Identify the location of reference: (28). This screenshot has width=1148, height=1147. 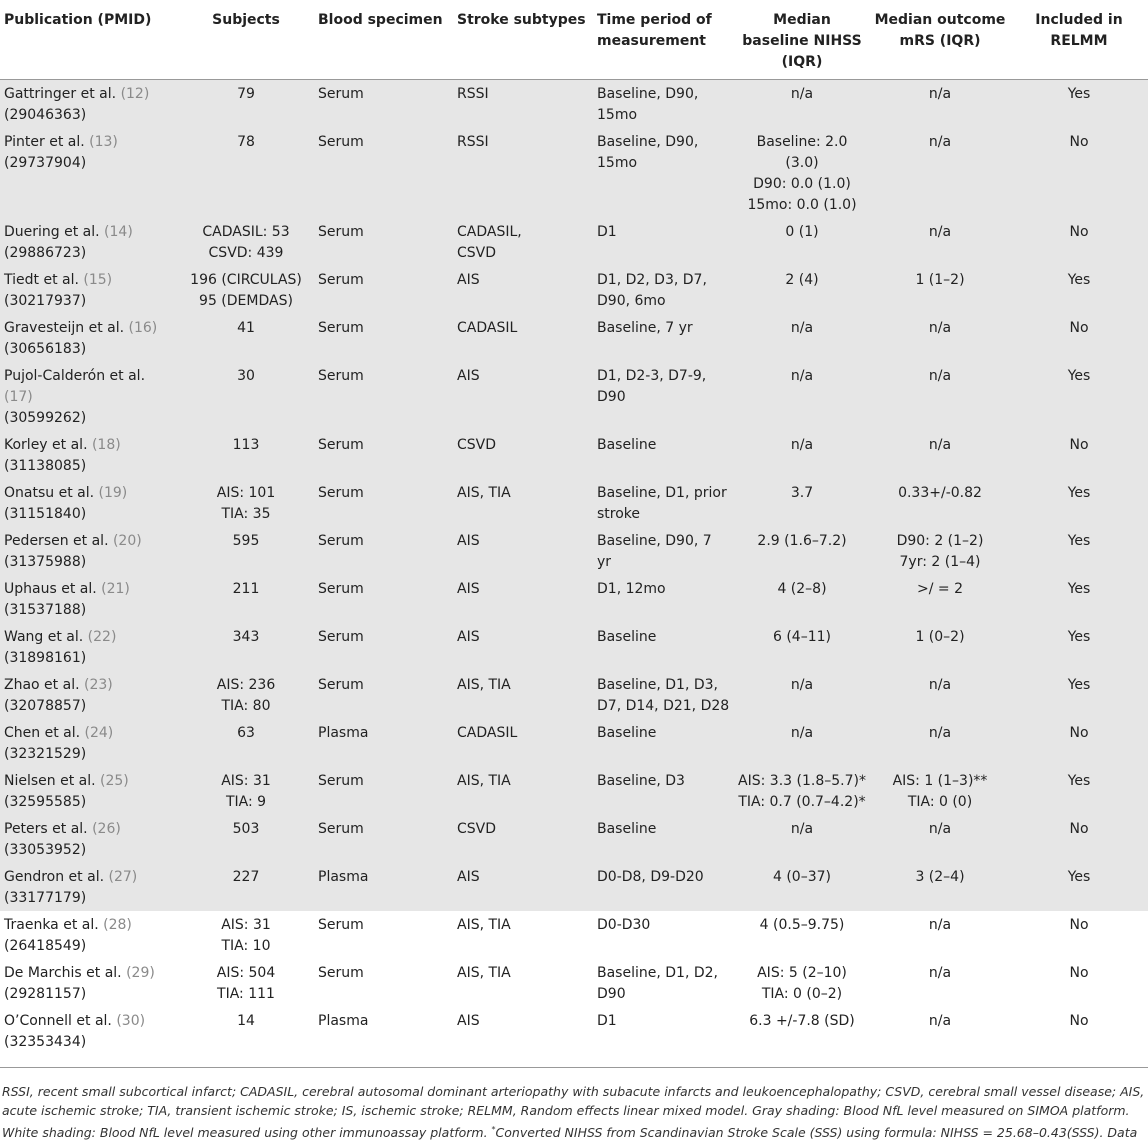
(117, 925).